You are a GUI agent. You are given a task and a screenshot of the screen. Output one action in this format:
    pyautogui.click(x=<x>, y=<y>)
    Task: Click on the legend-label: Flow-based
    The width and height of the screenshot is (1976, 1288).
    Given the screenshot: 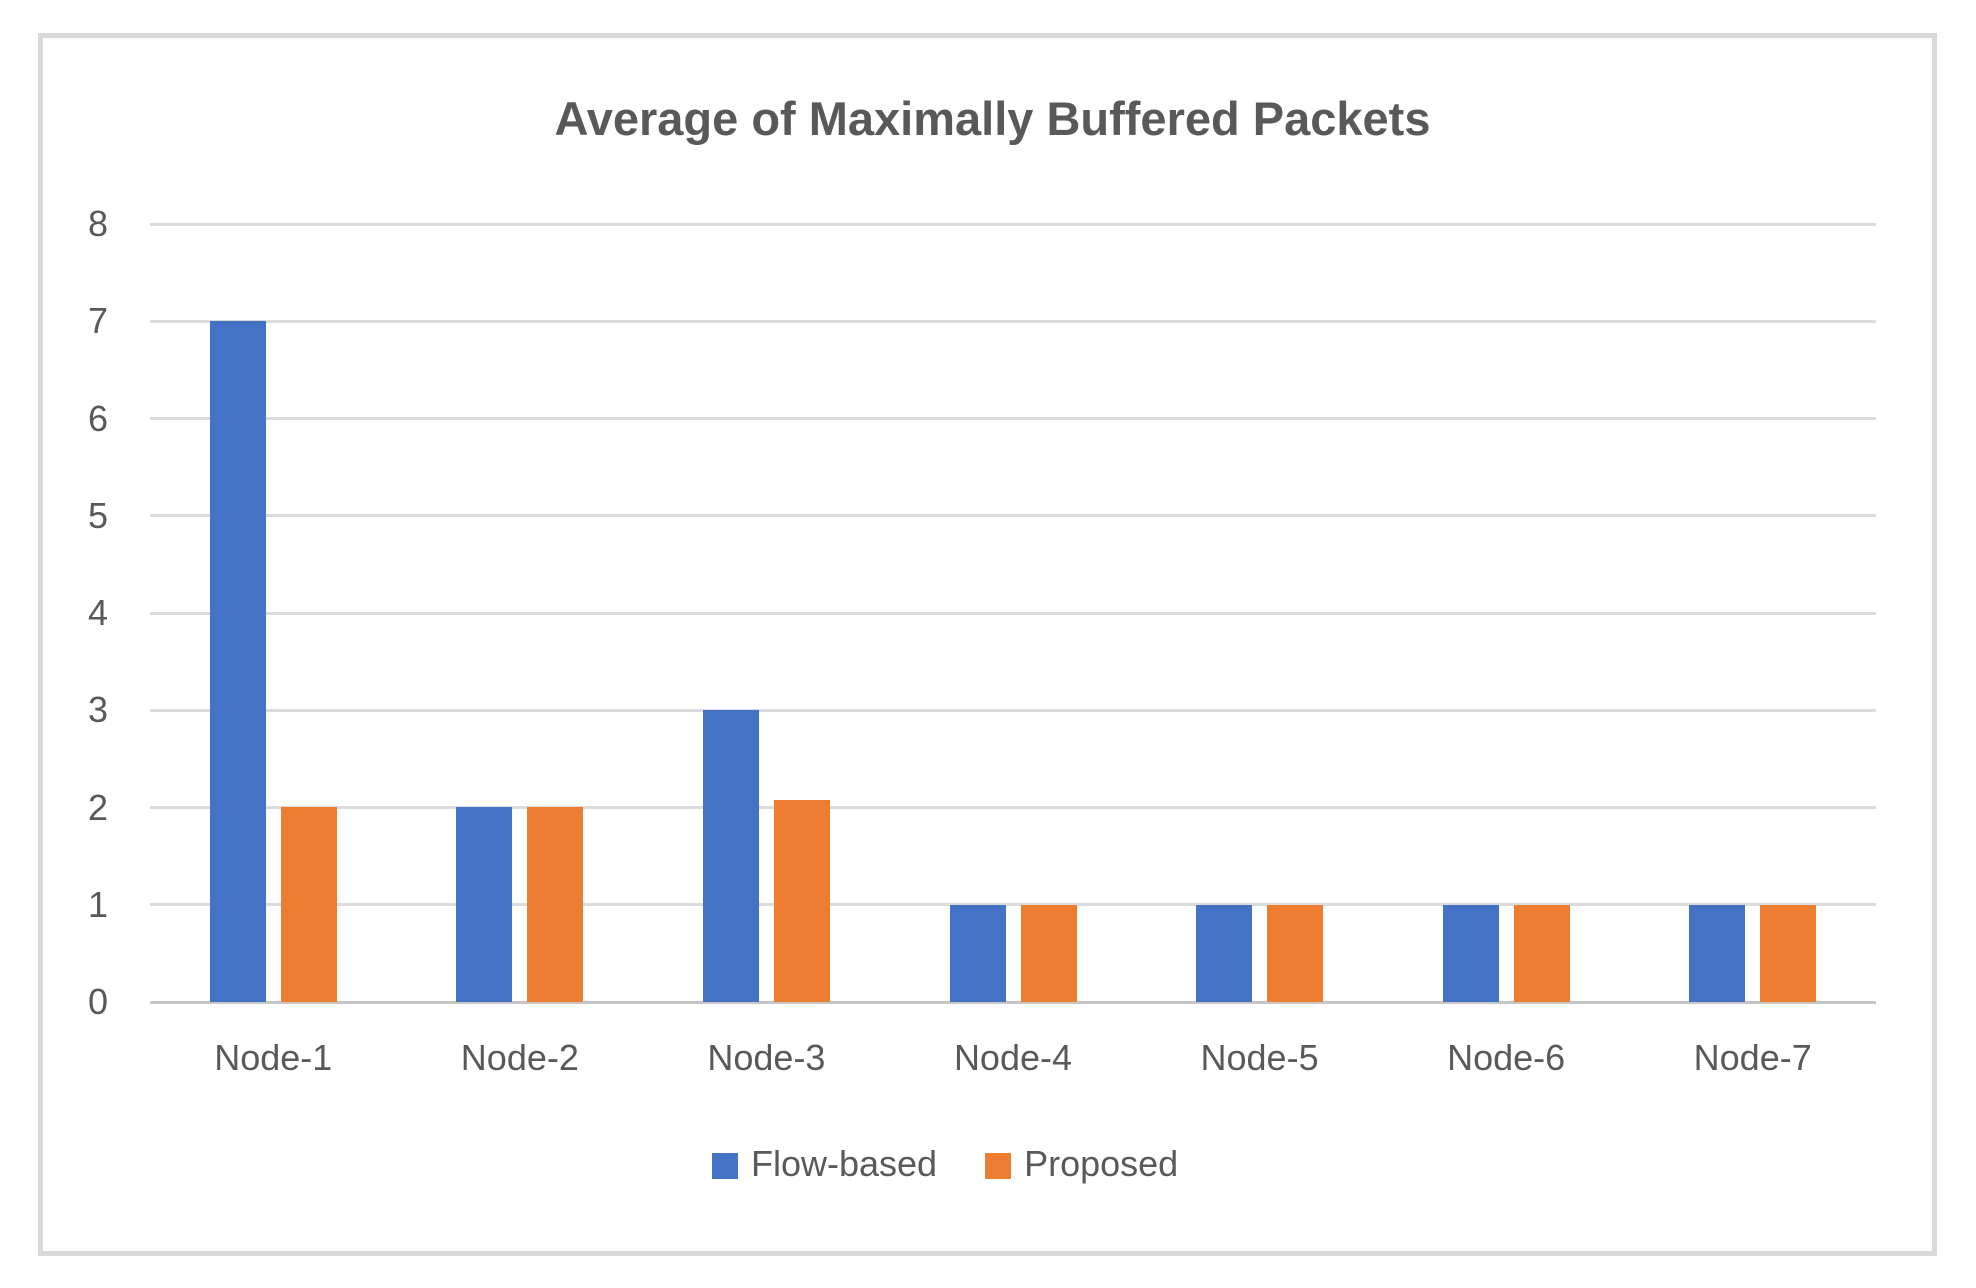 What is the action you would take?
    pyautogui.click(x=844, y=1163)
    